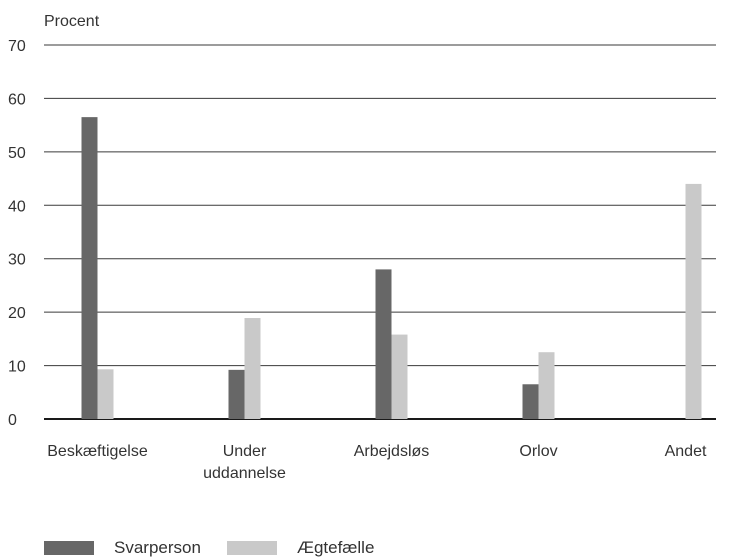  I want to click on legend-item-svarperson: Svarperson, so click(122, 548).